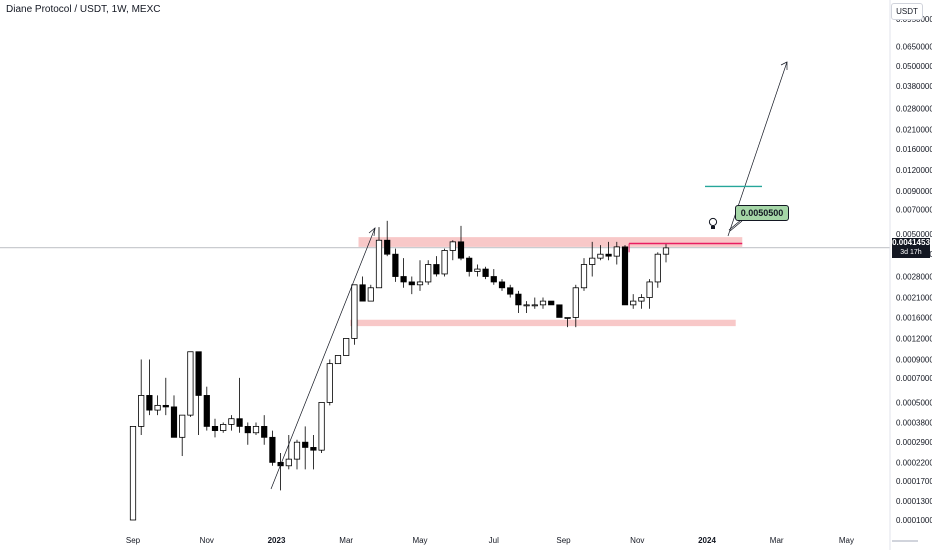 The image size is (932, 550). Describe the element at coordinates (372, 232) in the screenshot. I see `trend-arrow-head` at that location.